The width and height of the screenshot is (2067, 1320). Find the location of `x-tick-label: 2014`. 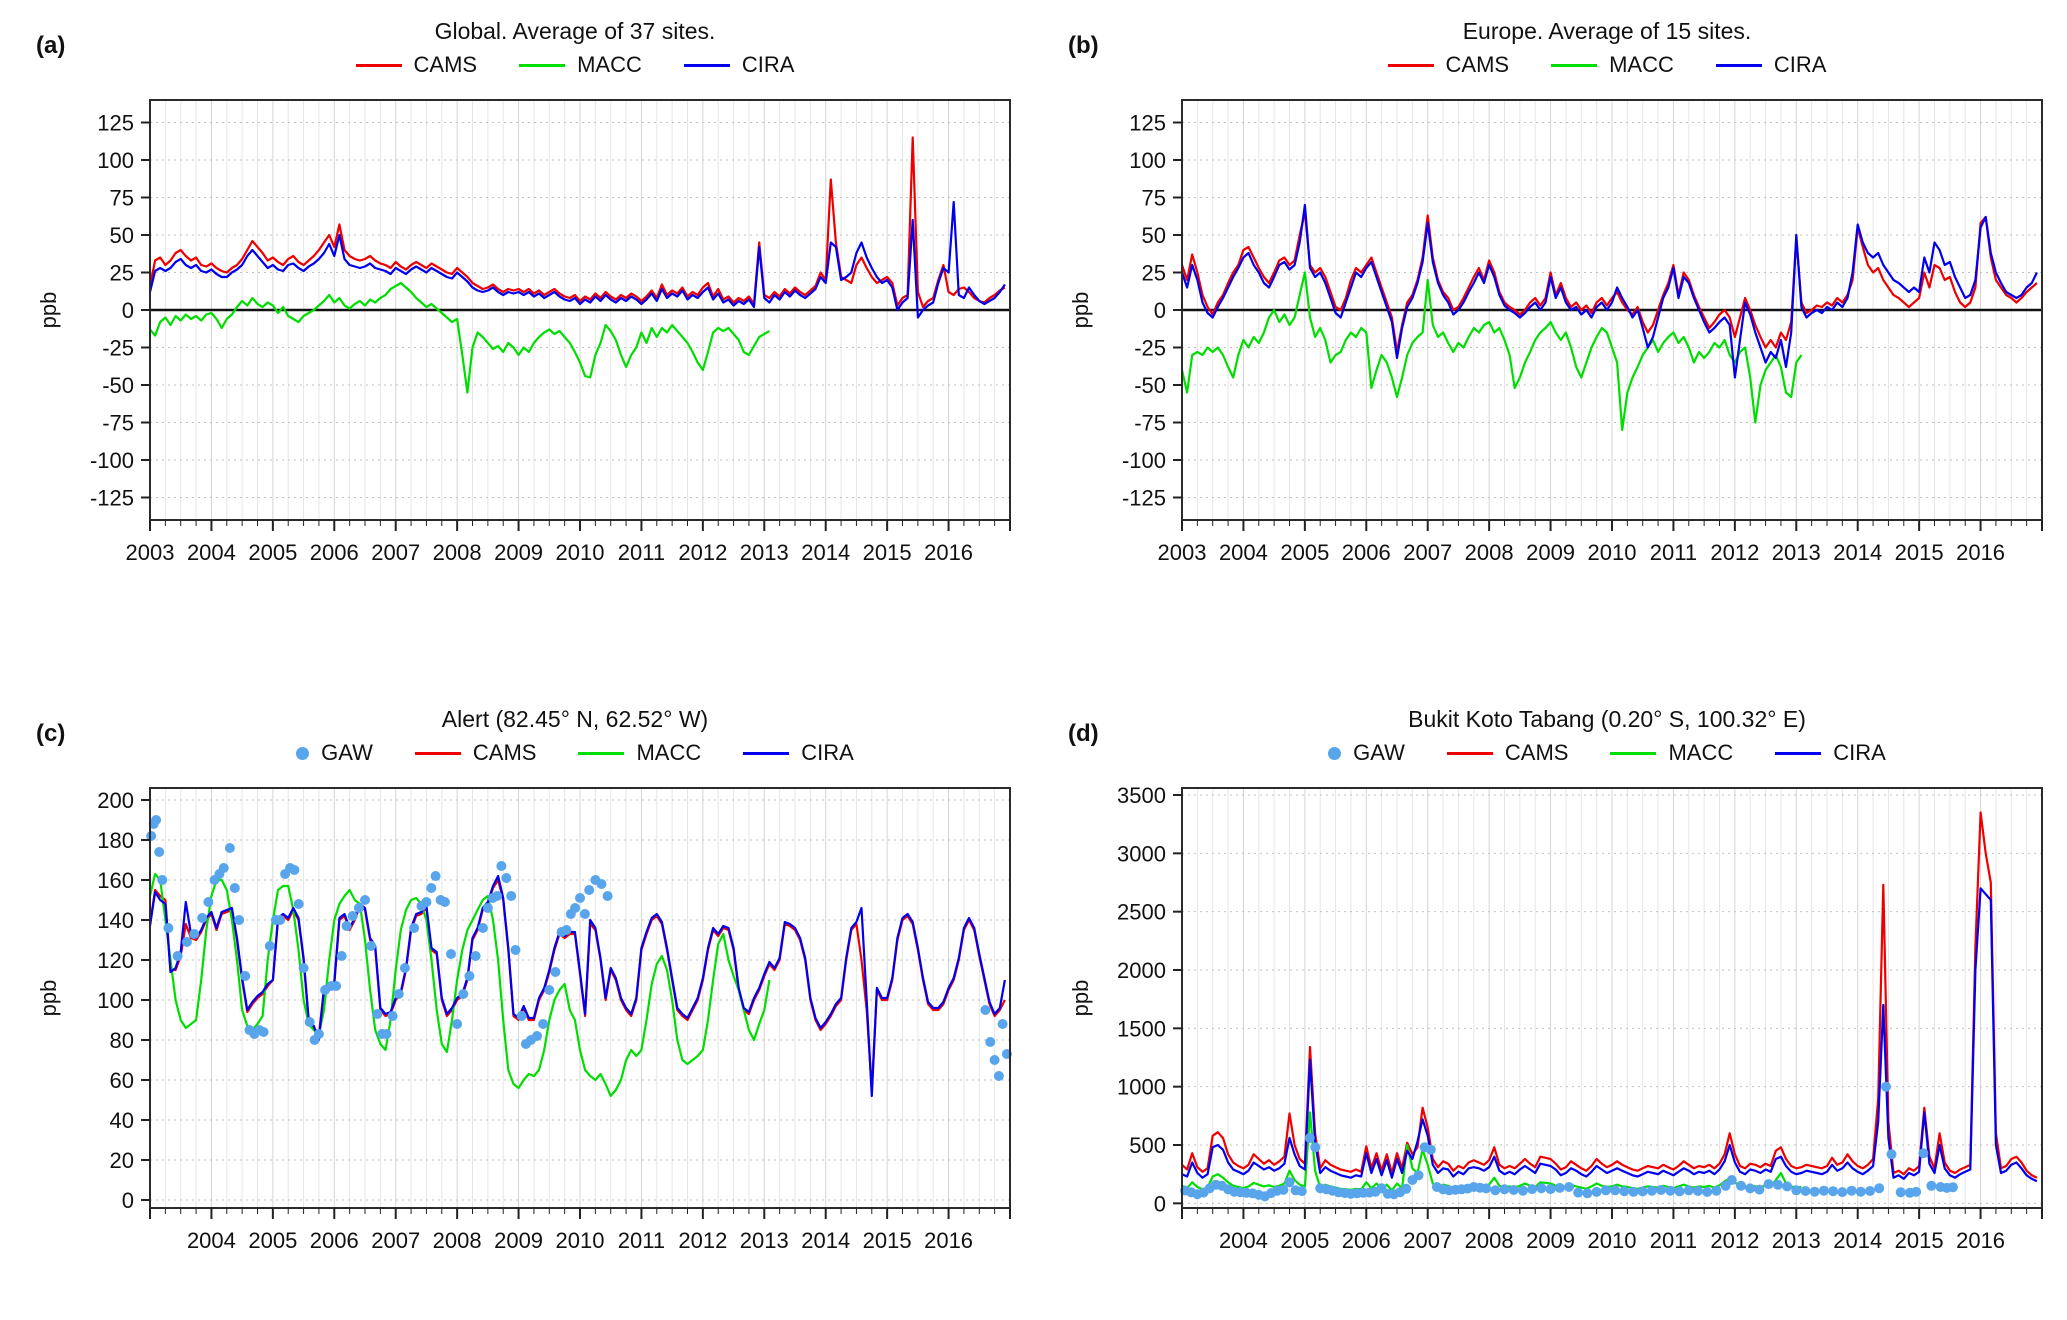

x-tick-label: 2014 is located at coordinates (825, 1240).